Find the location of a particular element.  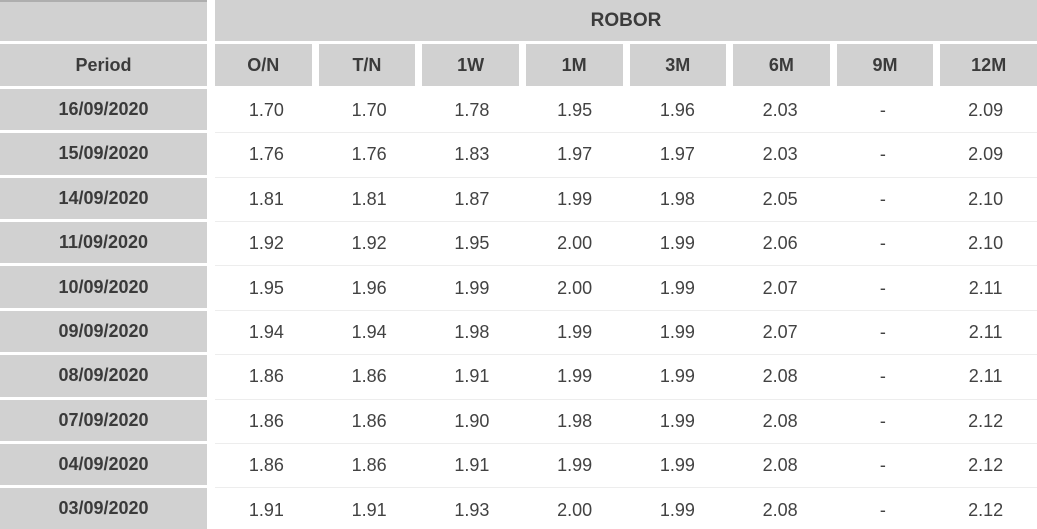

robor-group-header: ROBOR is located at coordinates (626, 22).